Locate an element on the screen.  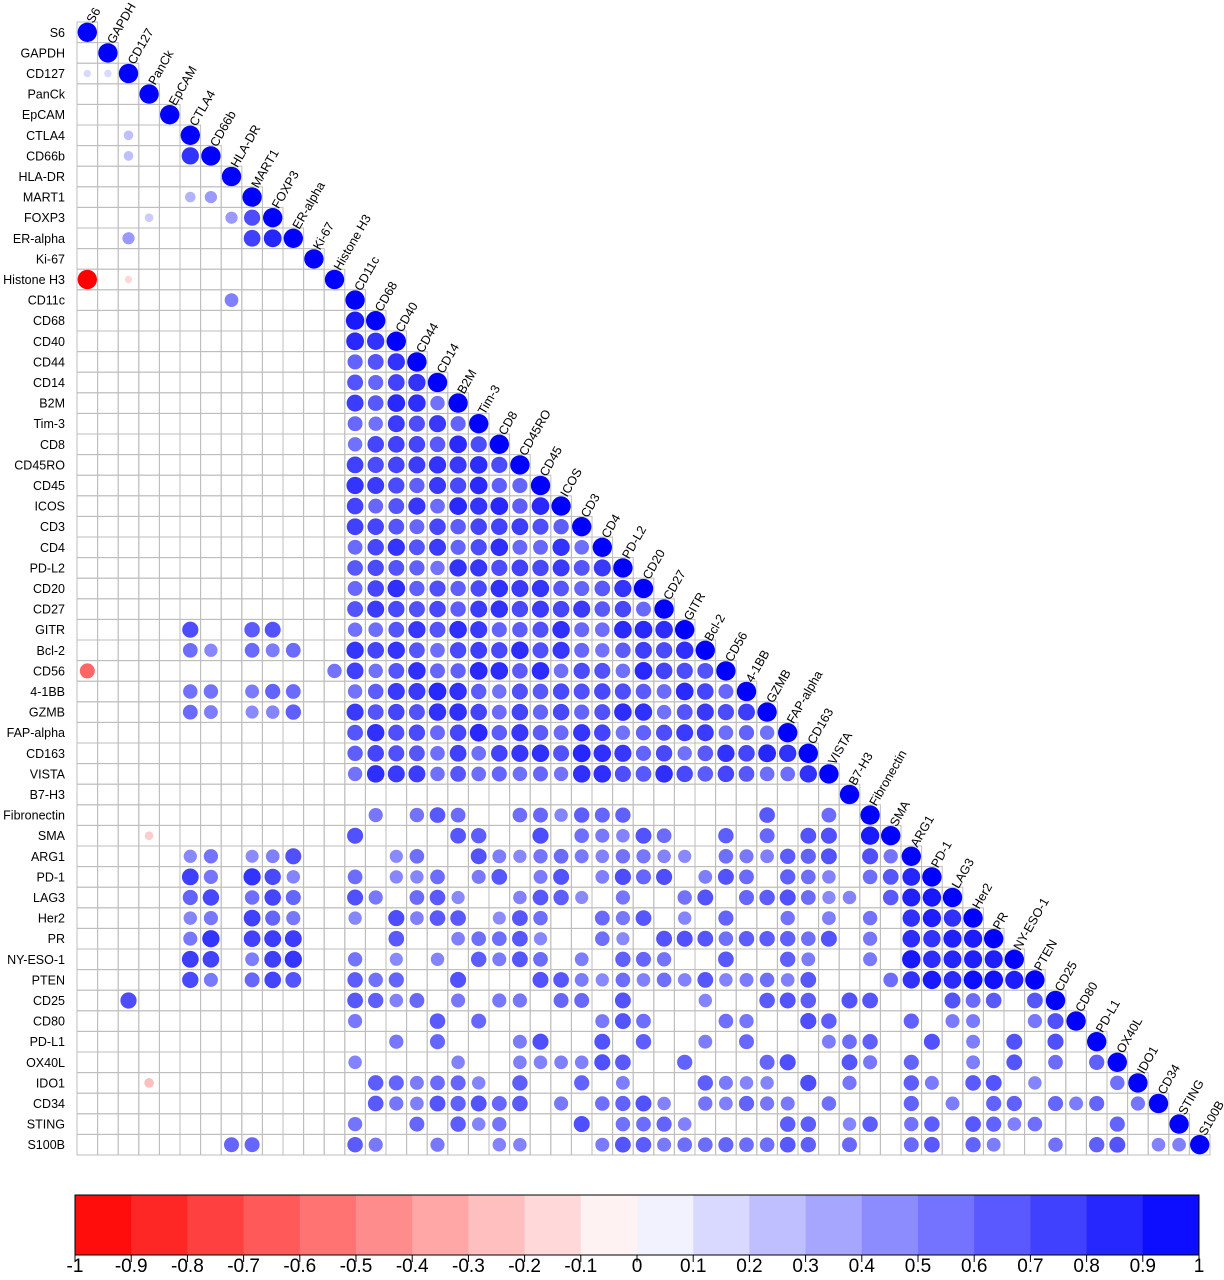
row-label: PanCk is located at coordinates (46, 95).